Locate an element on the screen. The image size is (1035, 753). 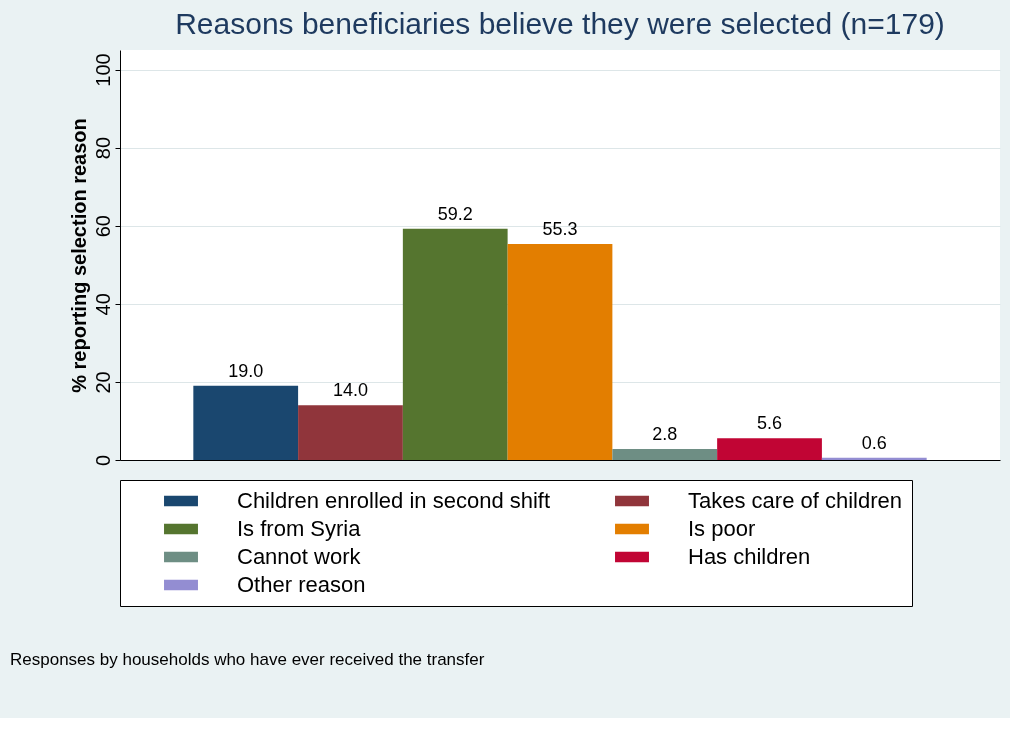
legend-label: Has children is located at coordinates (749, 556).